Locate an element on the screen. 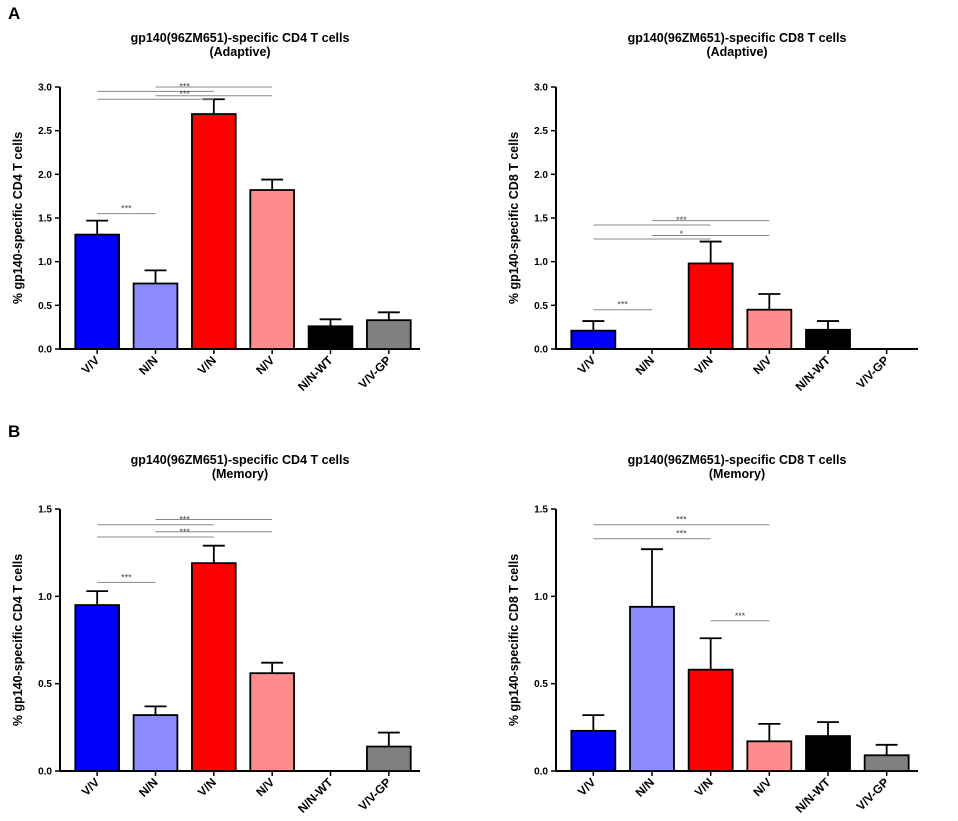  panel-letter: A is located at coordinates (14, 13).